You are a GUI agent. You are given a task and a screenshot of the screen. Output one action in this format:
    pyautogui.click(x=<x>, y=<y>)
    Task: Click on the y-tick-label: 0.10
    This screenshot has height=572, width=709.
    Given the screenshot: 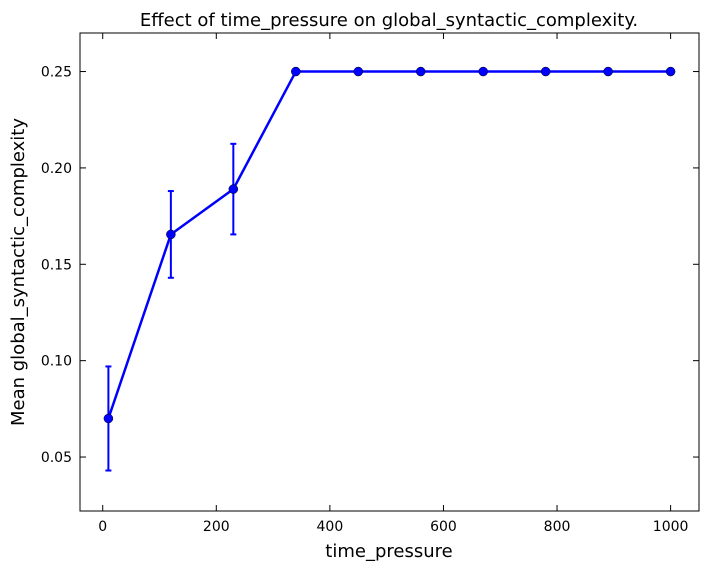 What is the action you would take?
    pyautogui.click(x=56, y=362)
    